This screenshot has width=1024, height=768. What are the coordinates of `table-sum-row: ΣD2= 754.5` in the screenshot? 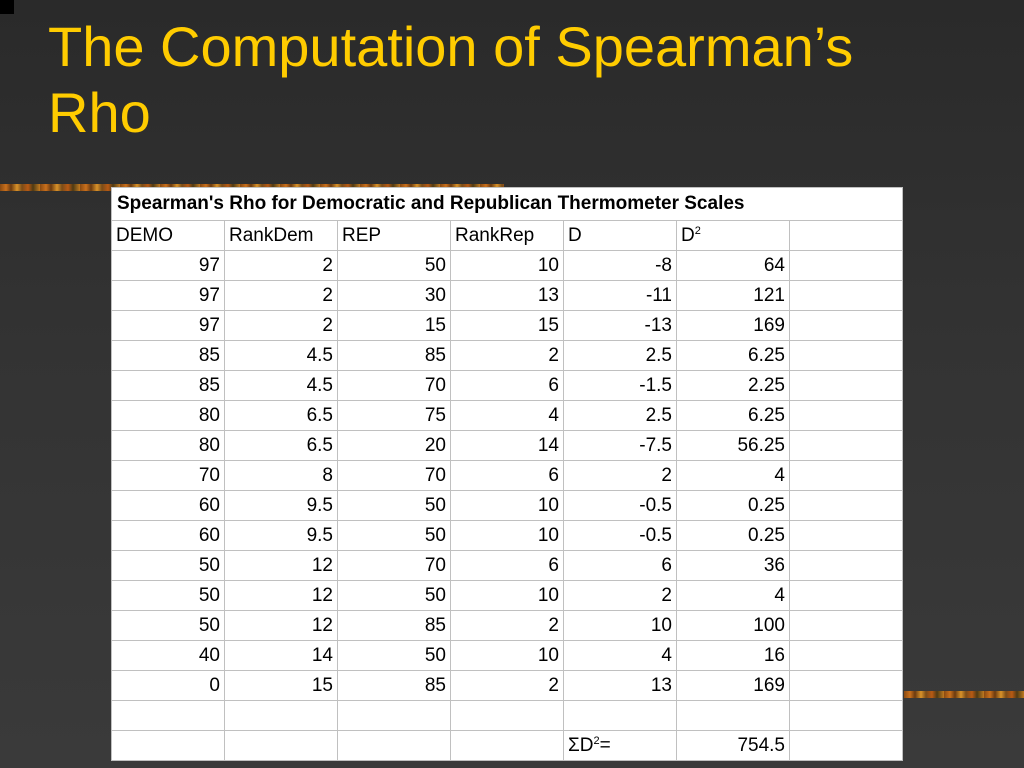 It's located at (507, 745).